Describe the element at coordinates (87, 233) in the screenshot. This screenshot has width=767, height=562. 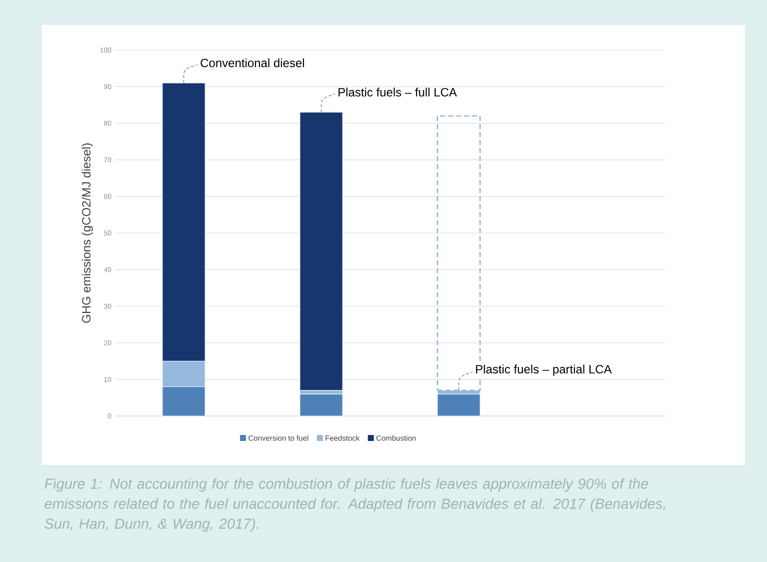
I see `y-axis-title: GHG emissions (gCO2/MJ diesel)` at that location.